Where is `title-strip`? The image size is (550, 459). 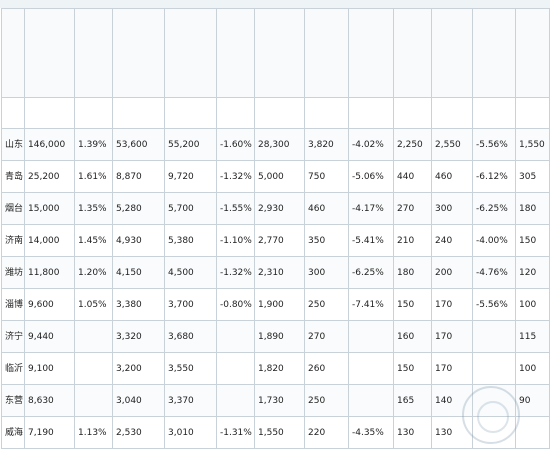 title-strip is located at coordinates (275, 4).